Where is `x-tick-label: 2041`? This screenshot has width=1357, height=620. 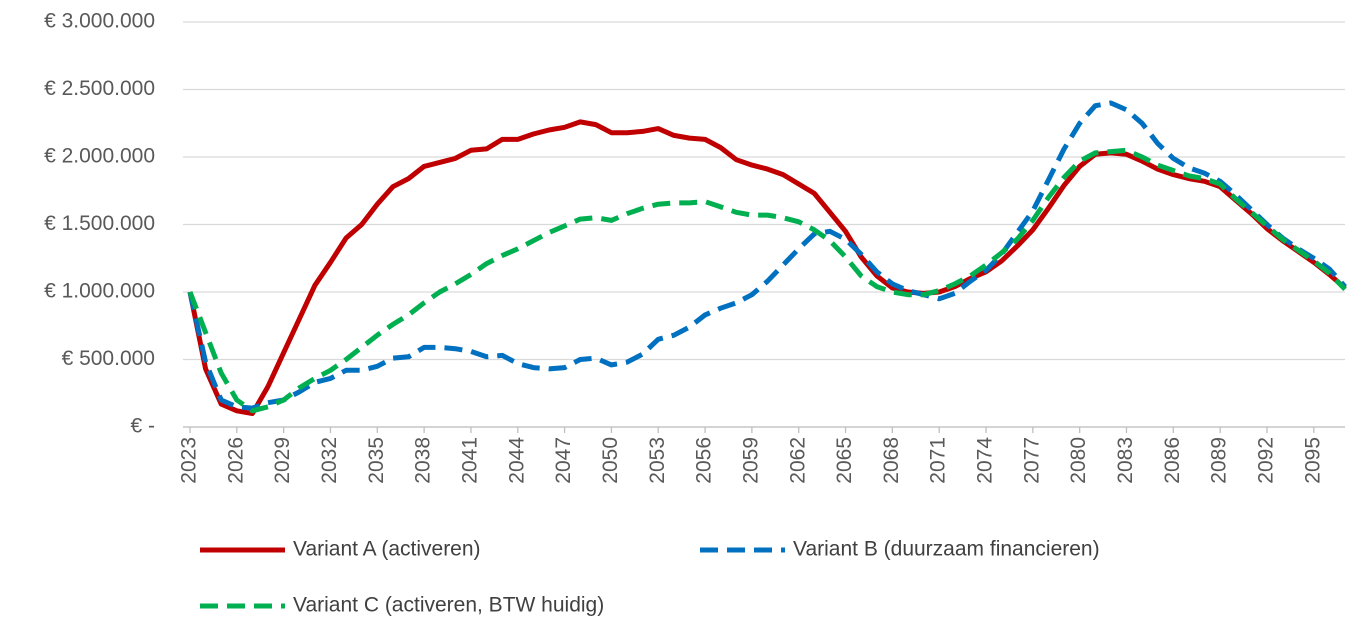
x-tick-label: 2041 is located at coordinates (469, 460).